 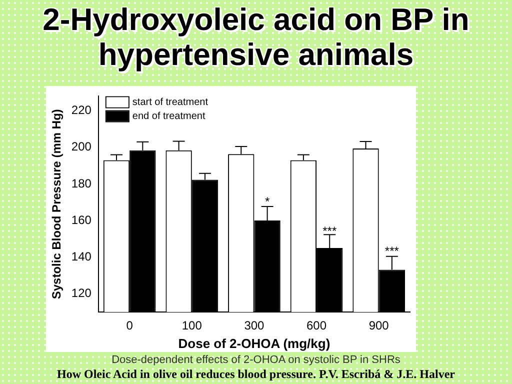 What do you see at coordinates (254, 343) in the screenshot?
I see `x-axis-title: Dose of 2-OHOA (mg/kg)` at bounding box center [254, 343].